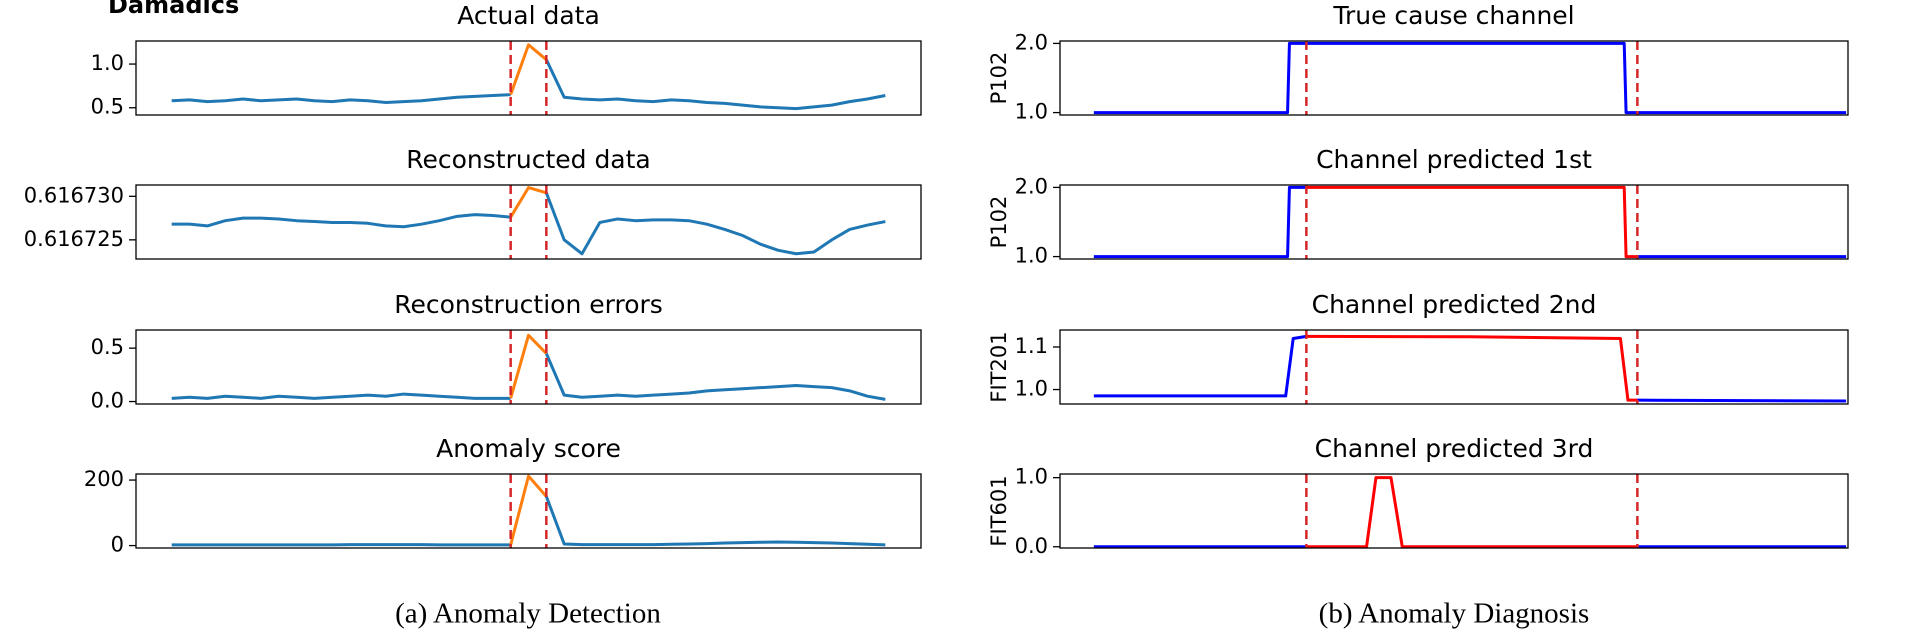 The width and height of the screenshot is (1907, 639). What do you see at coordinates (1454, 614) in the screenshot?
I see `caption: (b) Anomaly Diagnosis` at bounding box center [1454, 614].